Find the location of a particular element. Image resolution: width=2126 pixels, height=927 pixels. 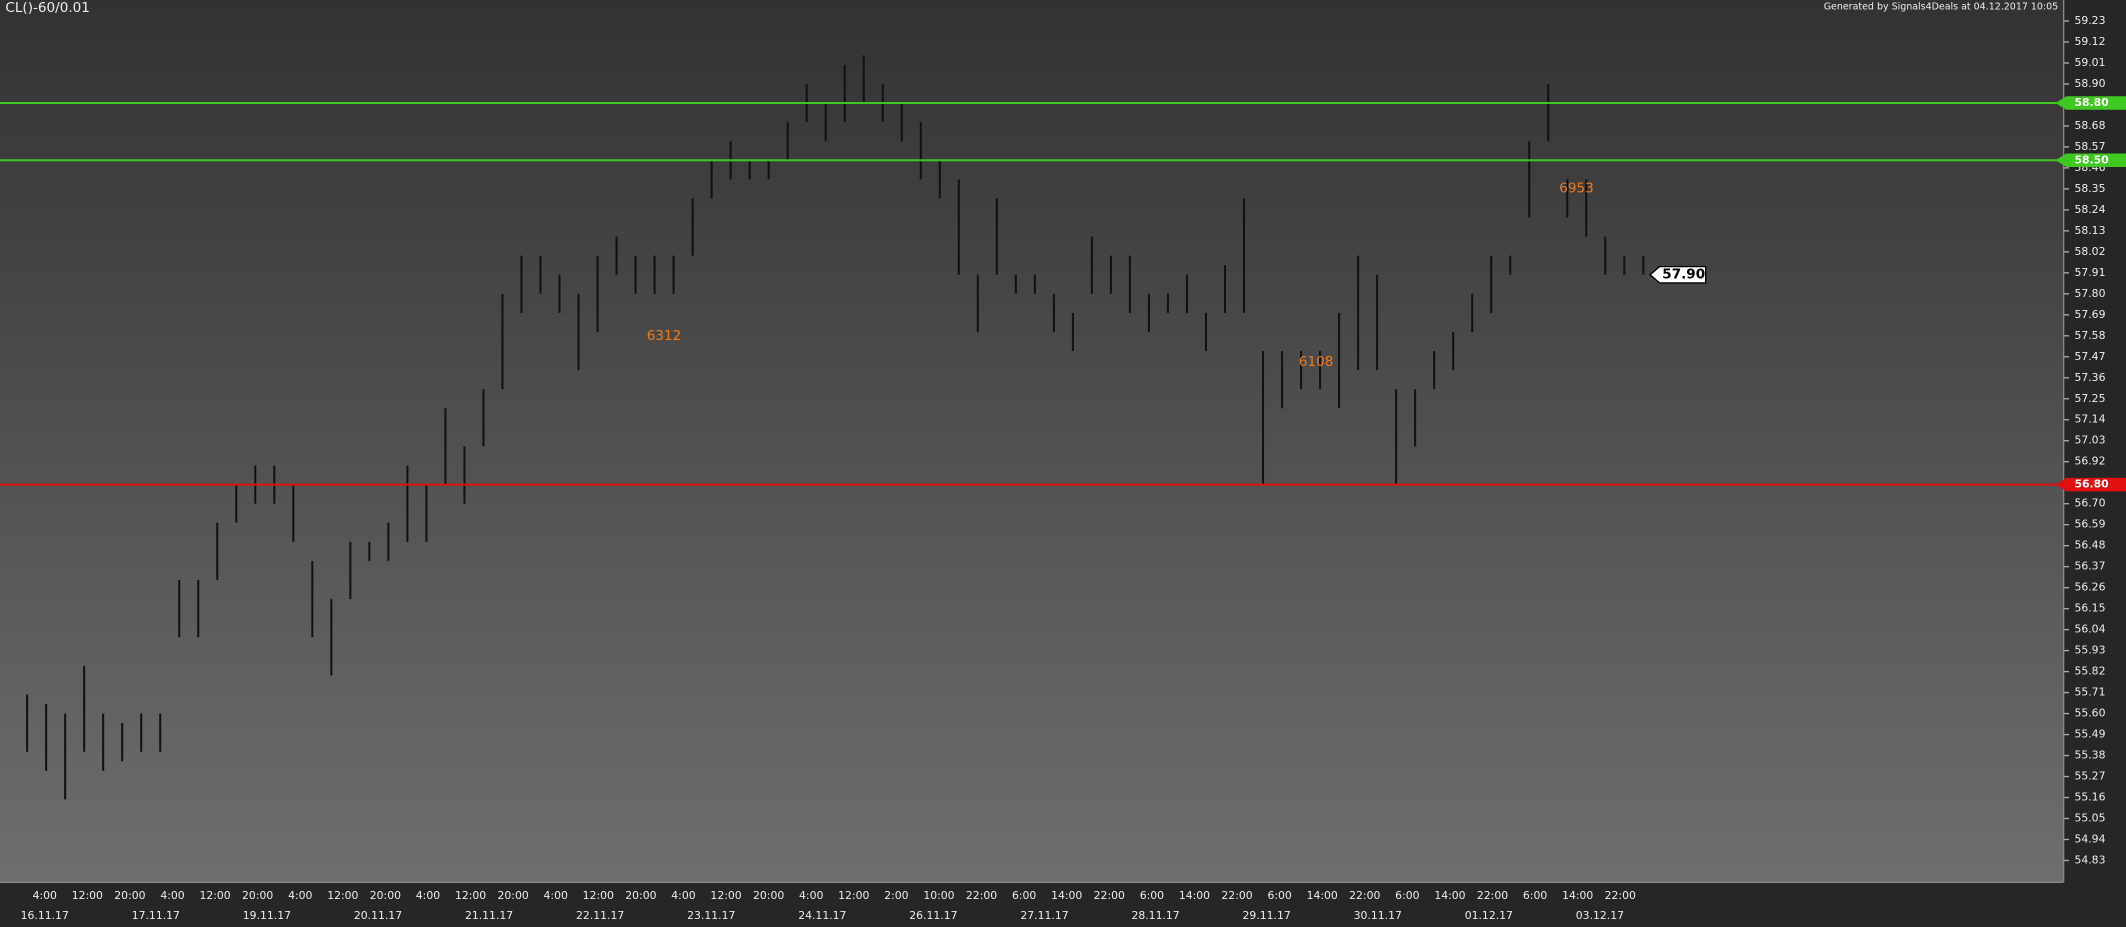

y-tick-label: 58.13 is located at coordinates (2089, 230).